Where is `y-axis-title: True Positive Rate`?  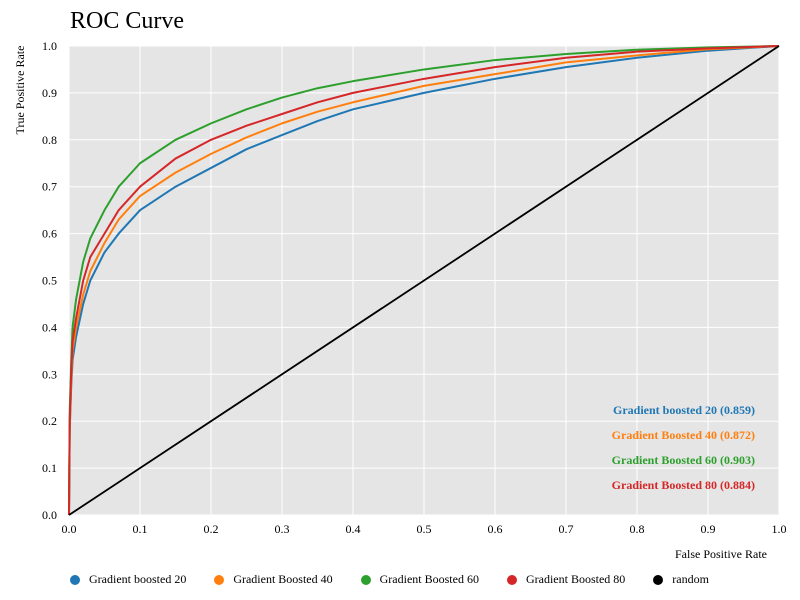 y-axis-title: True Positive Rate is located at coordinates (20, 90).